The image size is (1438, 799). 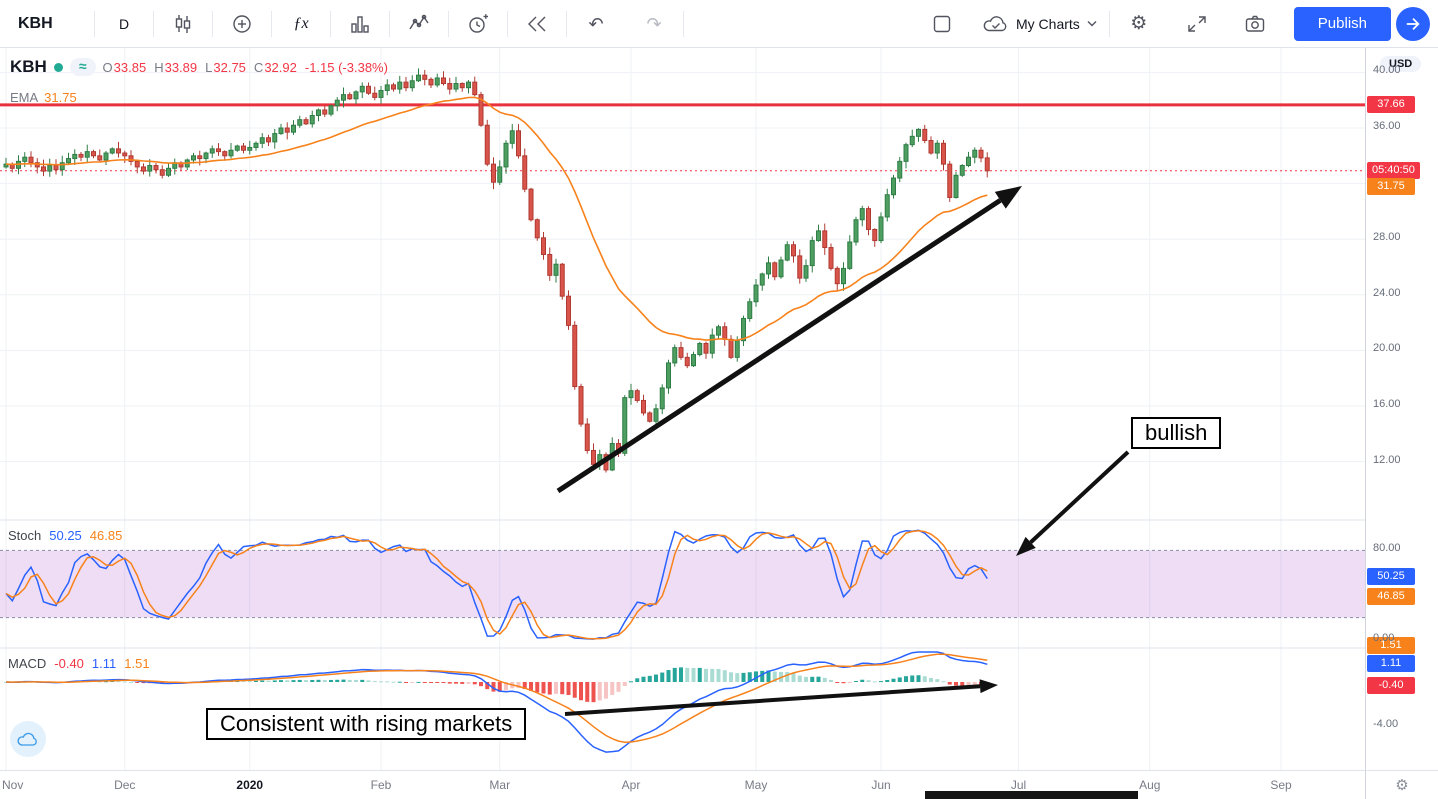 I want to click on legend-symbol: KBH, so click(x=28, y=66).